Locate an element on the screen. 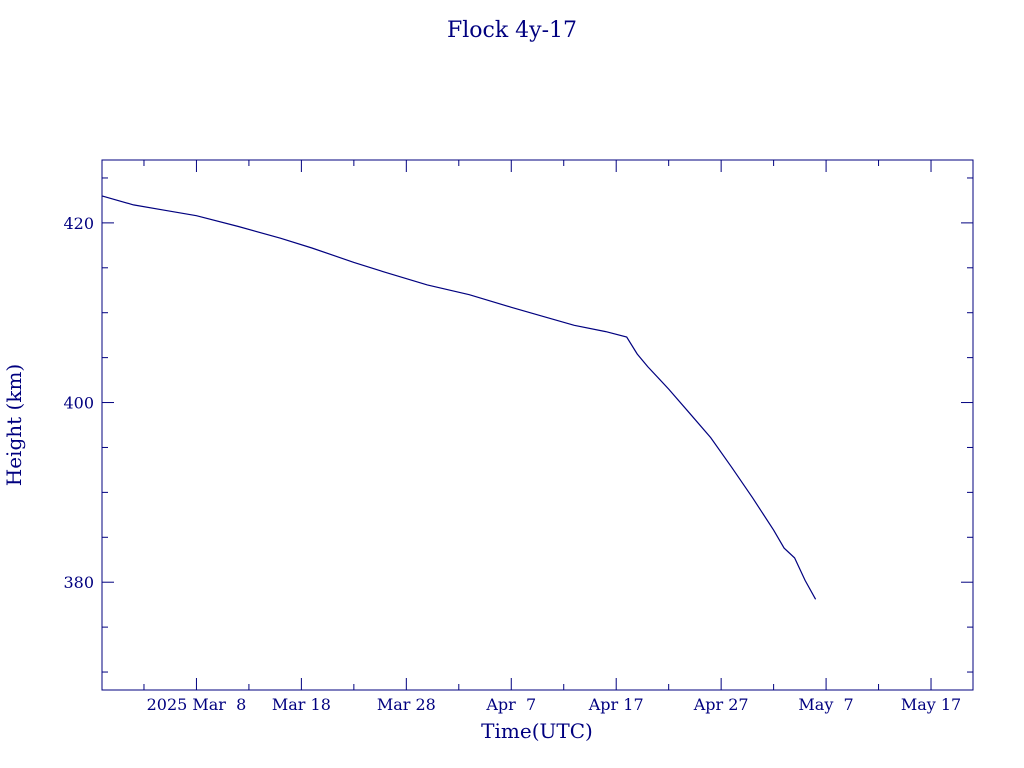 Image resolution: width=1024 pixels, height=768 pixels. y-tick-label: 380 is located at coordinates (78, 582).